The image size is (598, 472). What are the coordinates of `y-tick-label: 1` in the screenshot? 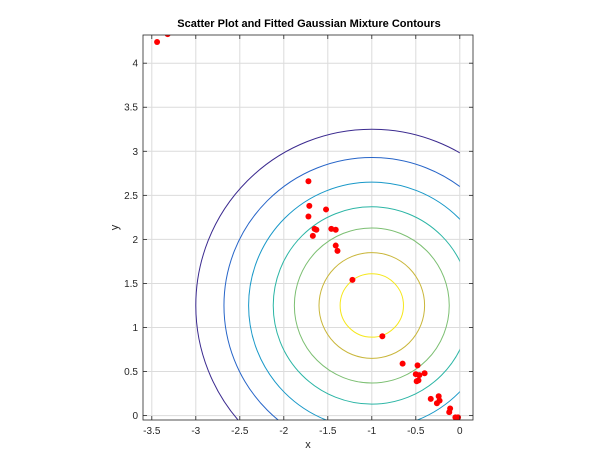 It's located at (135, 328).